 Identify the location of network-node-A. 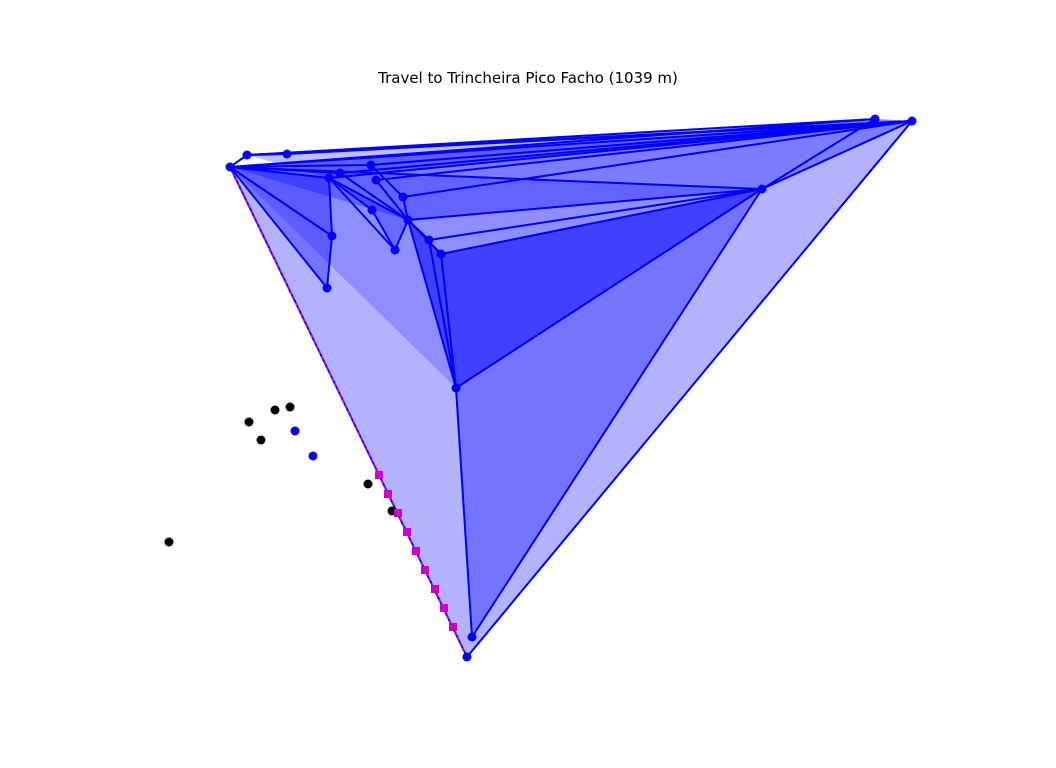
(230, 167).